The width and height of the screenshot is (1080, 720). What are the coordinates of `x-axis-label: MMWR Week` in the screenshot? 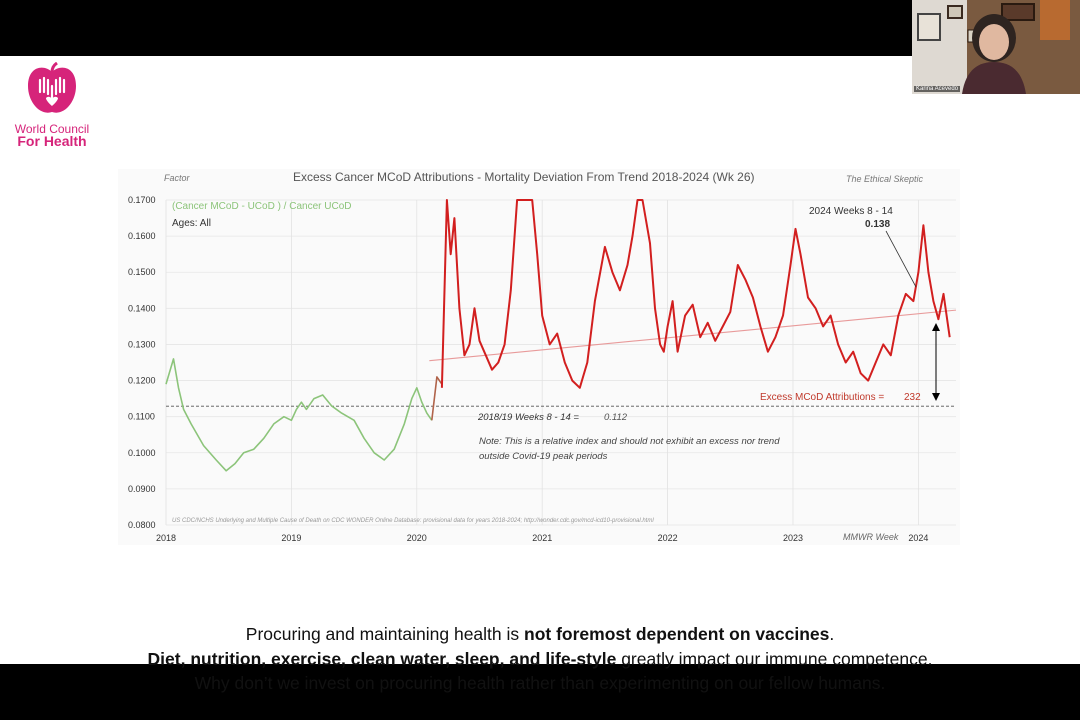 It's located at (871, 537).